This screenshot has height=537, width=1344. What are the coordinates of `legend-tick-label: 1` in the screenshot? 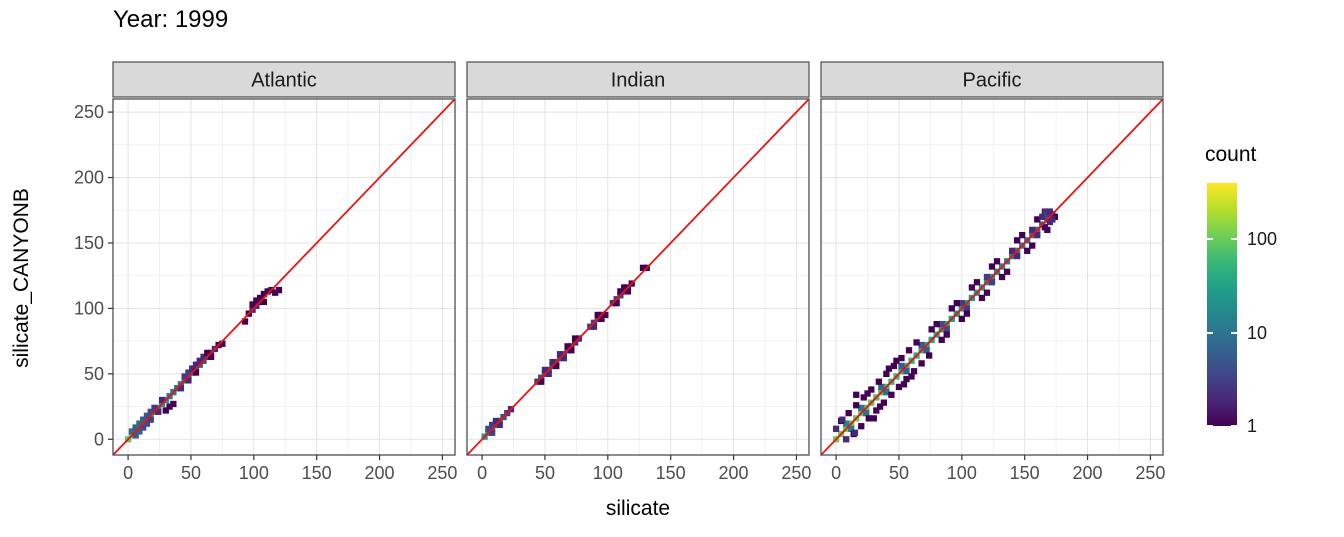 It's located at (1252, 426).